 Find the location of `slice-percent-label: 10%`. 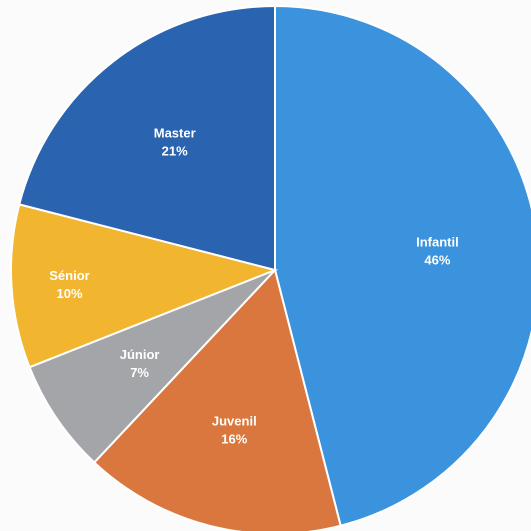

slice-percent-label: 10% is located at coordinates (69, 293).